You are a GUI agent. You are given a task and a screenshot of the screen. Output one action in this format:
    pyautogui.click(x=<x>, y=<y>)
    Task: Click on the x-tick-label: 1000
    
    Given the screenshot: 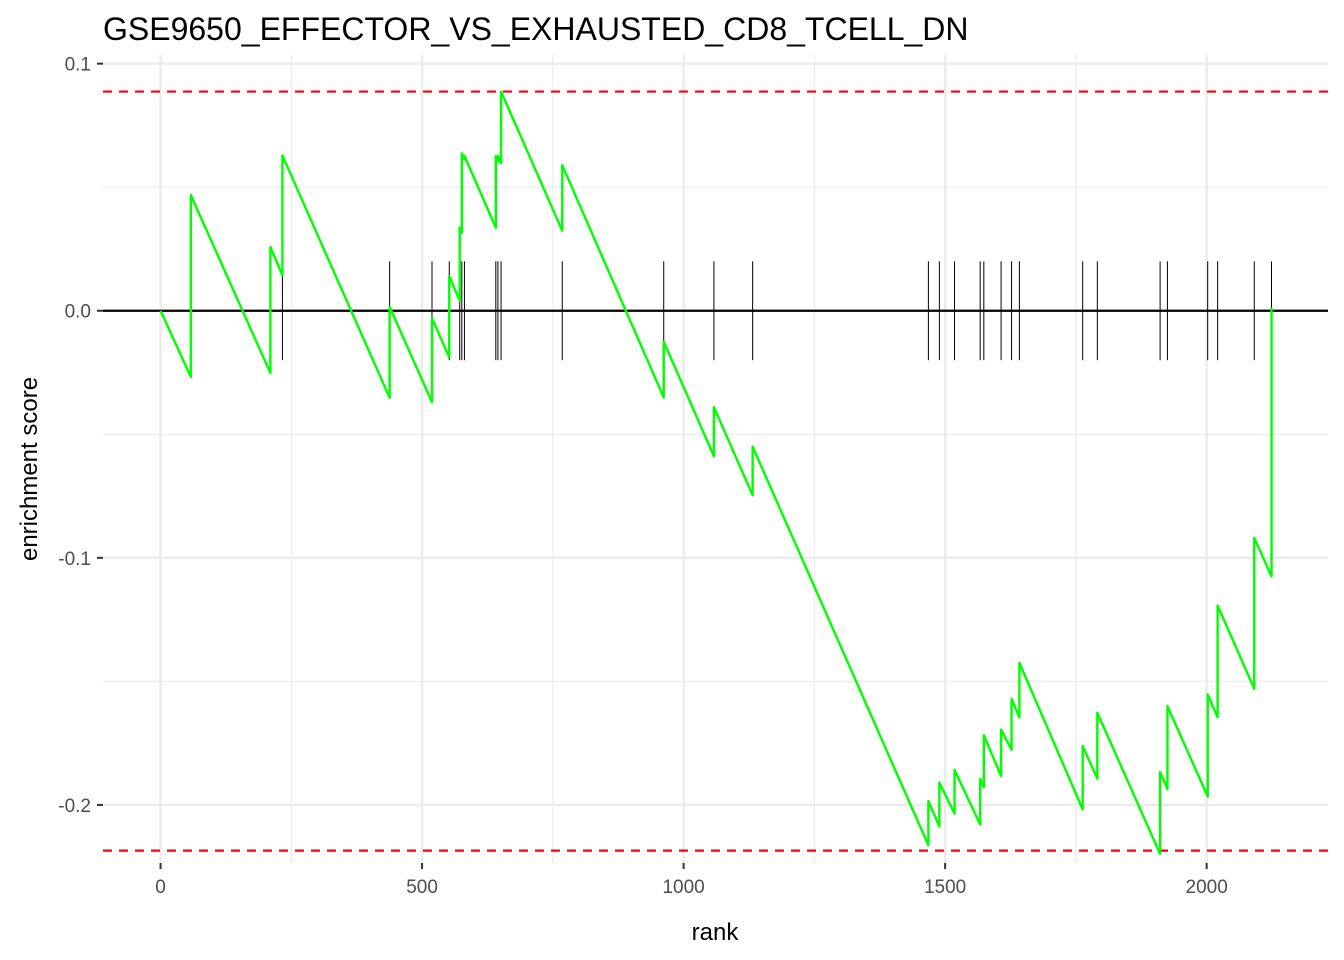 What is the action you would take?
    pyautogui.click(x=683, y=887)
    